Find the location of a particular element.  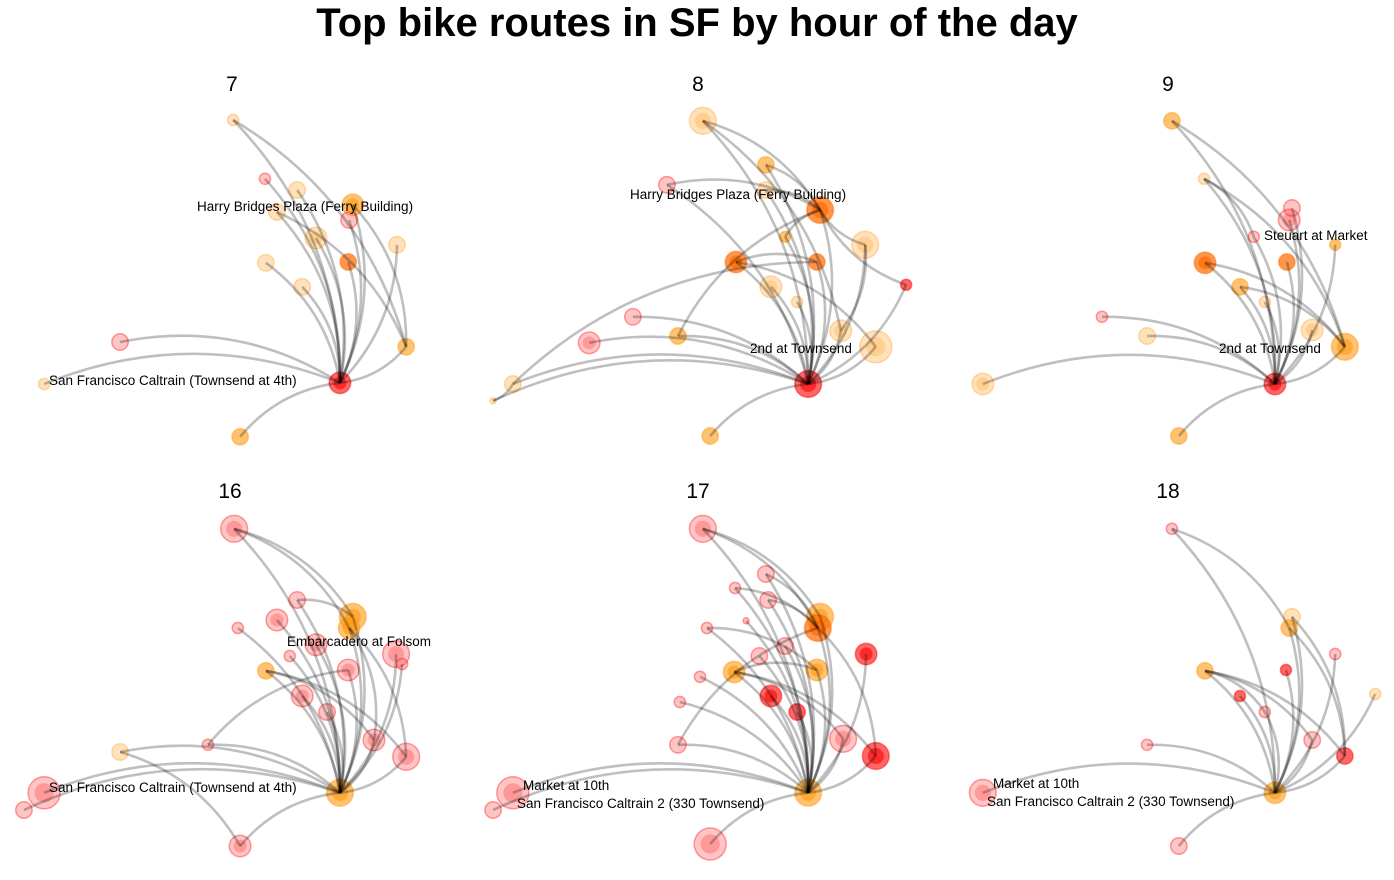

station-label: Harry Bridges Plaza (Ferry Building) is located at coordinates (738, 194).